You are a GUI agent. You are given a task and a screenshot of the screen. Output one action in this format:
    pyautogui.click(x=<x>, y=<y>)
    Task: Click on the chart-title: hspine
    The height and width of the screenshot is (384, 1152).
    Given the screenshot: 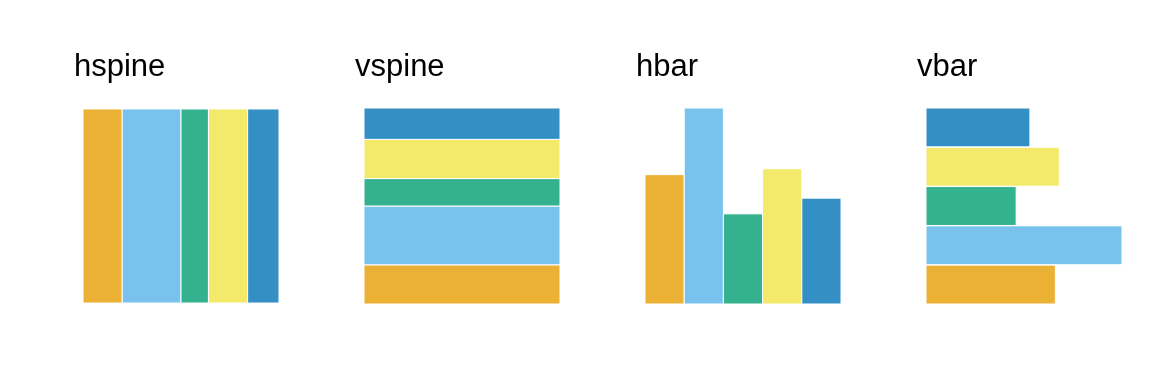 What is the action you would take?
    pyautogui.click(x=120, y=65)
    